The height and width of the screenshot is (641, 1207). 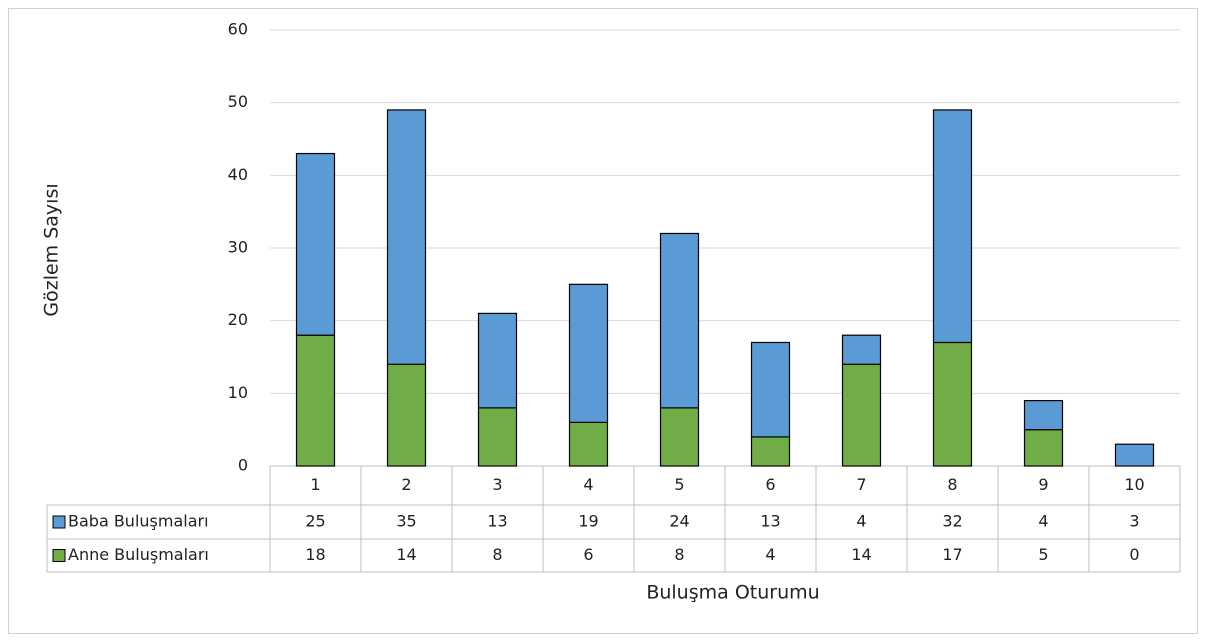 What do you see at coordinates (238, 29) in the screenshot?
I see `y-tick-label: 60` at bounding box center [238, 29].